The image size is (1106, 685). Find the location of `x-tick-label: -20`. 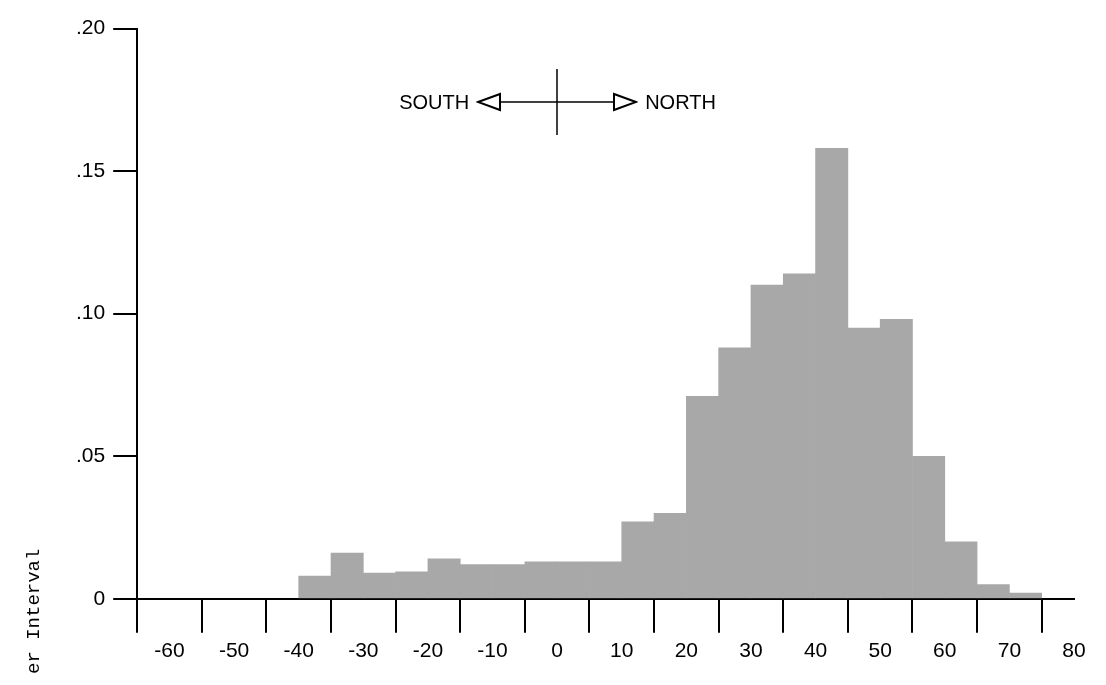

x-tick-label: -20 is located at coordinates (428, 650).